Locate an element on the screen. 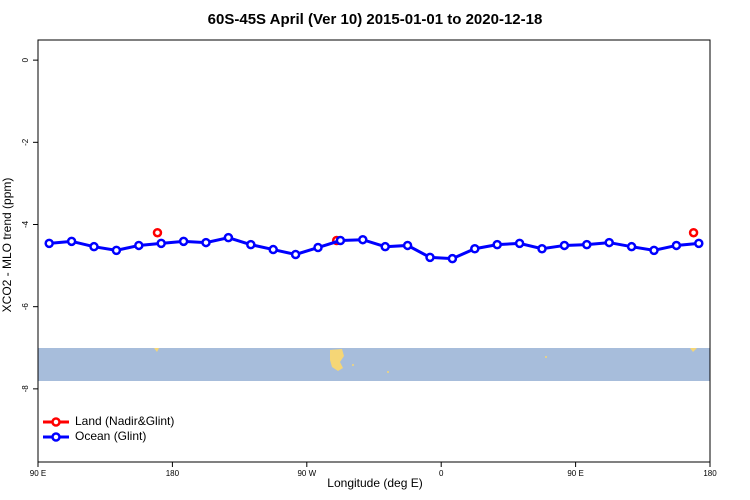  y-tick-label: -6 is located at coordinates (25, 307).